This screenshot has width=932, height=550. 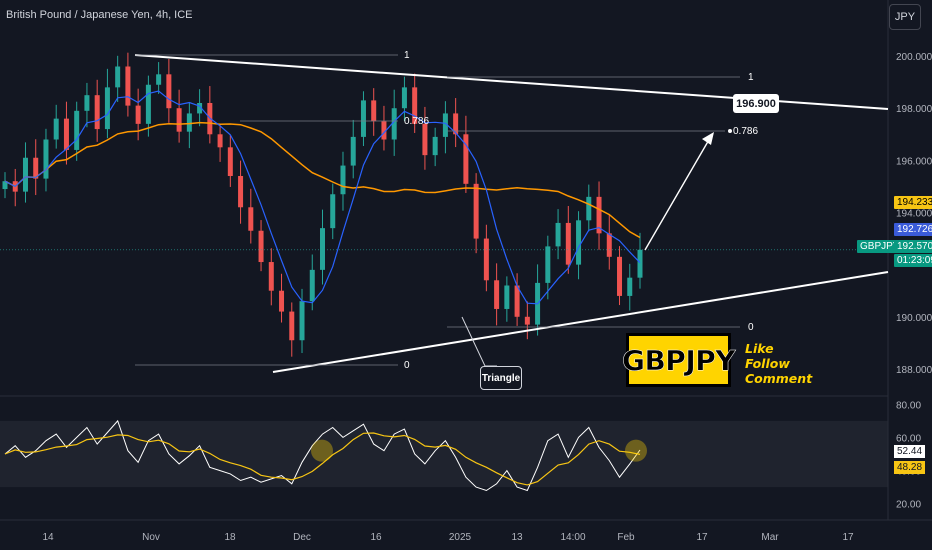 What do you see at coordinates (730, 131) in the screenshot?
I see `target-dot` at bounding box center [730, 131].